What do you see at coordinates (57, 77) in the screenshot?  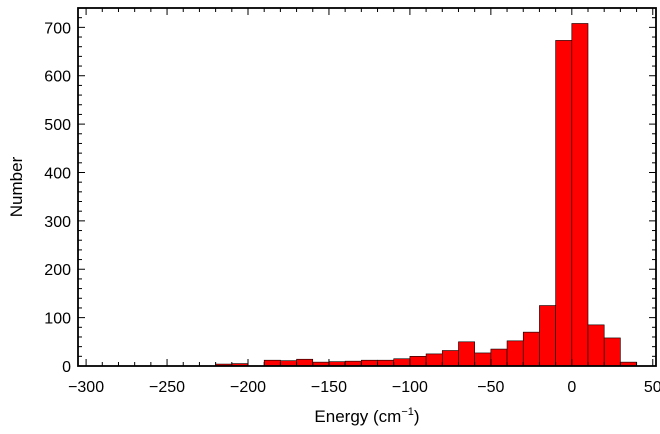 I see `y-tick-label: 600` at bounding box center [57, 77].